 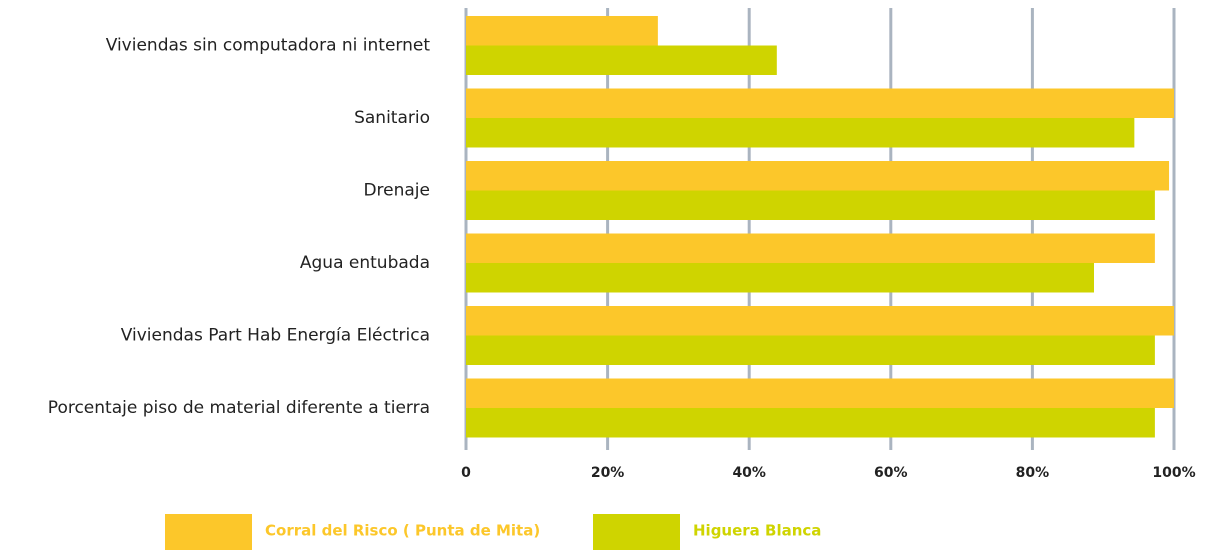 I want to click on x-tick-label: 20%, so click(x=608, y=473).